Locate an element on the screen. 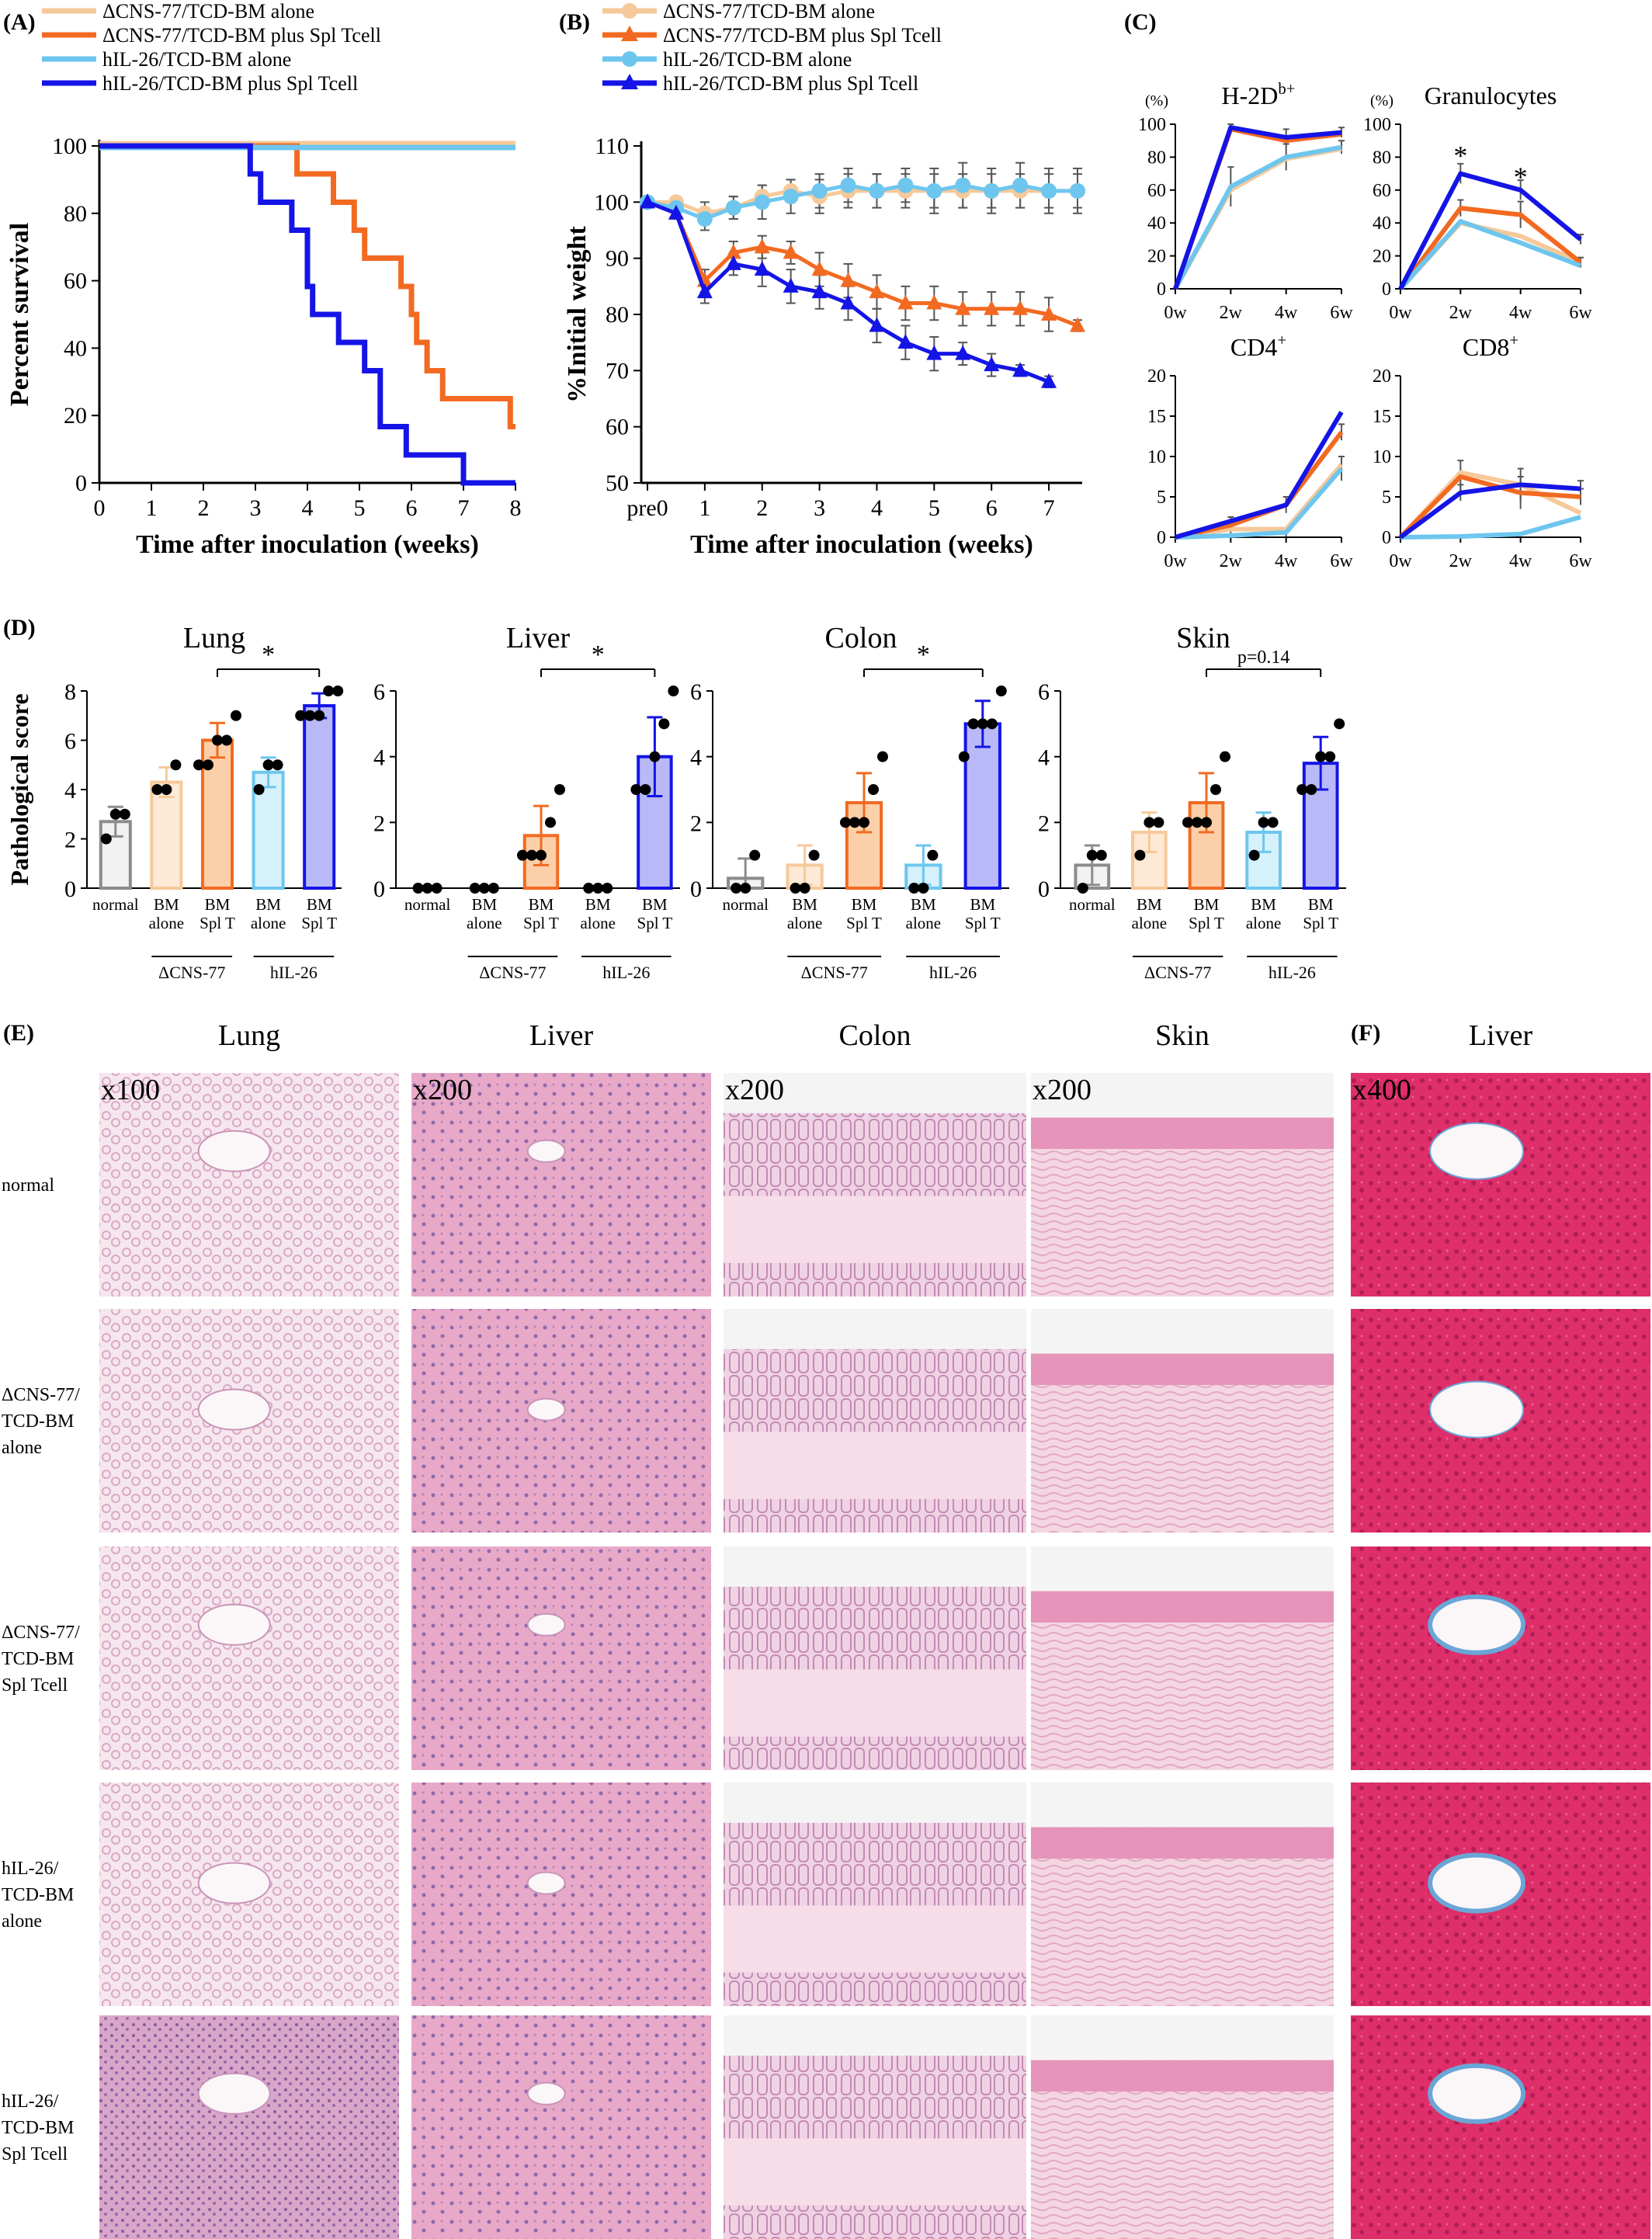 The image size is (1652, 2239). b-x-tick-label: pre0 is located at coordinates (647, 508).